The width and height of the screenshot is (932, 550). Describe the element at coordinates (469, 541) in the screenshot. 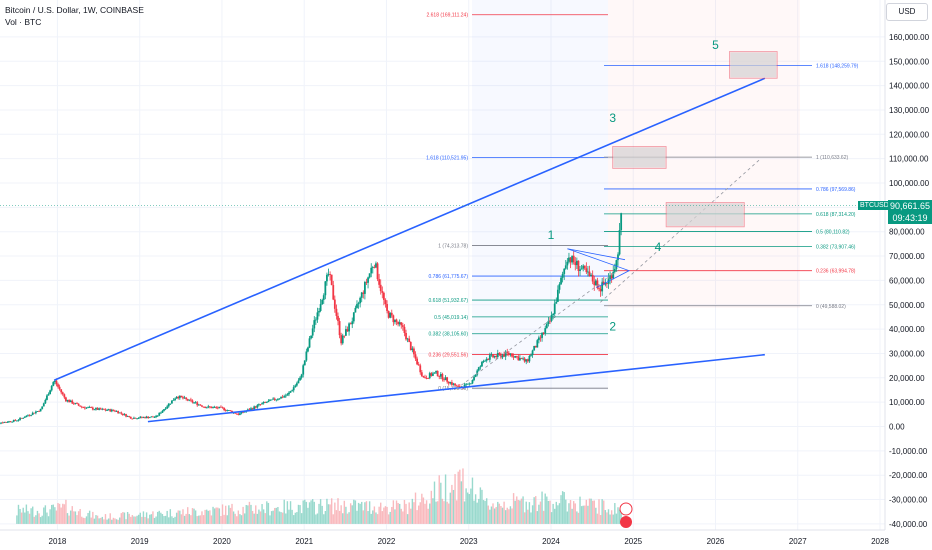

I see `x-tick-label: 2023` at that location.